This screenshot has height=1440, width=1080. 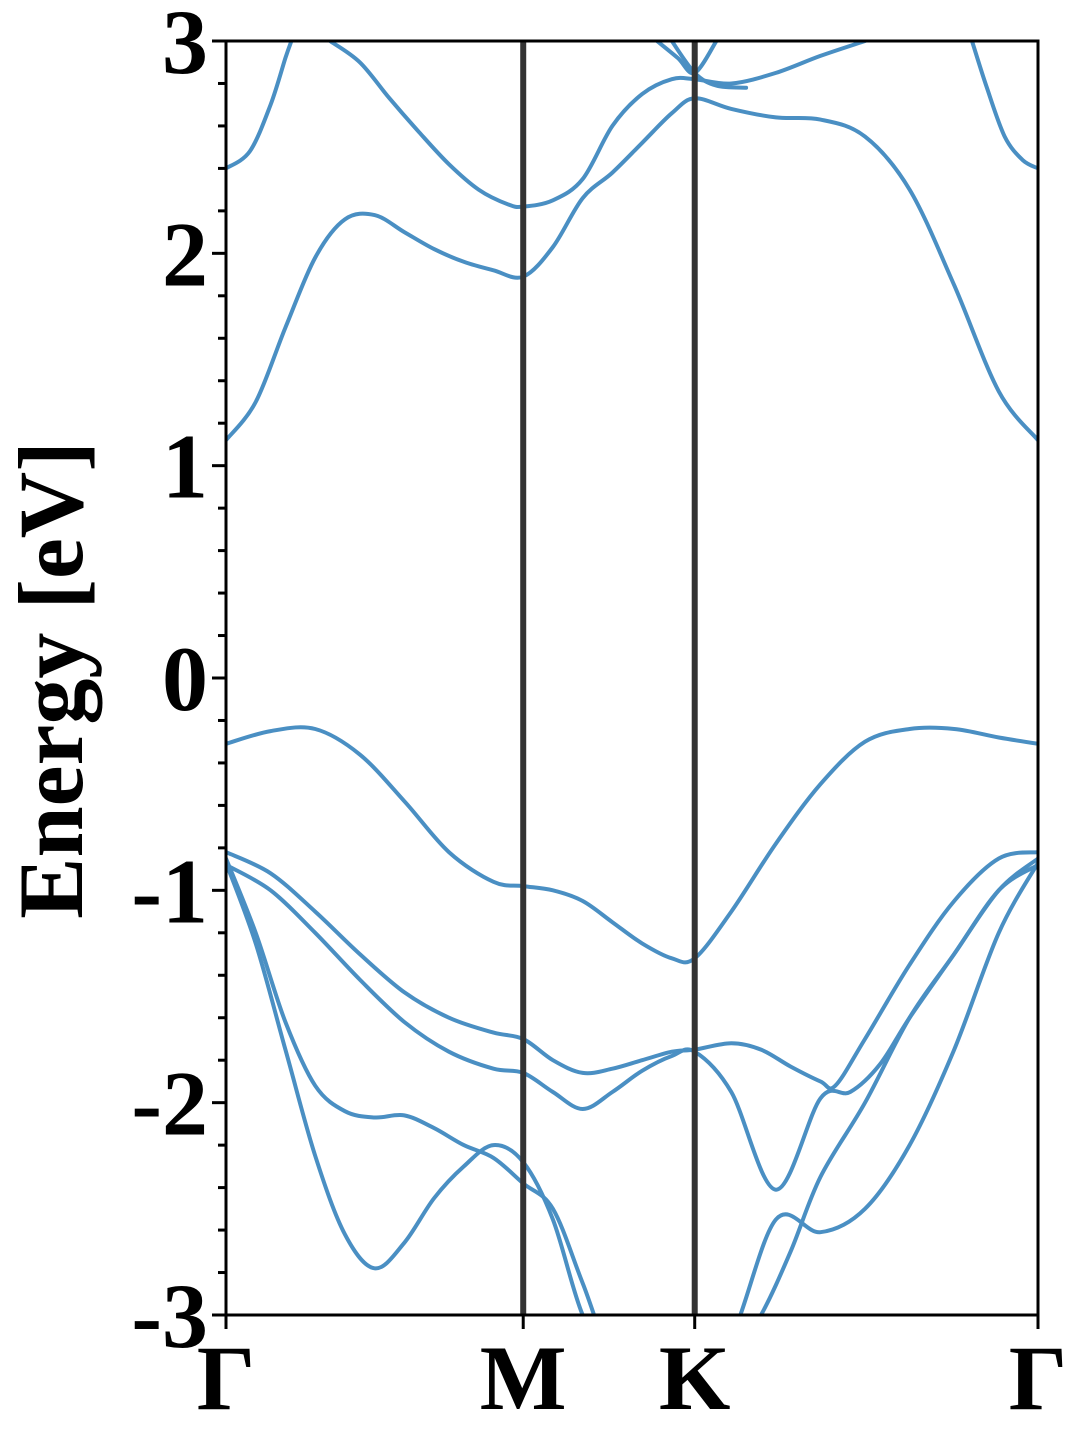 What do you see at coordinates (169, 1316) in the screenshot?
I see `y-tick-label: -3` at bounding box center [169, 1316].